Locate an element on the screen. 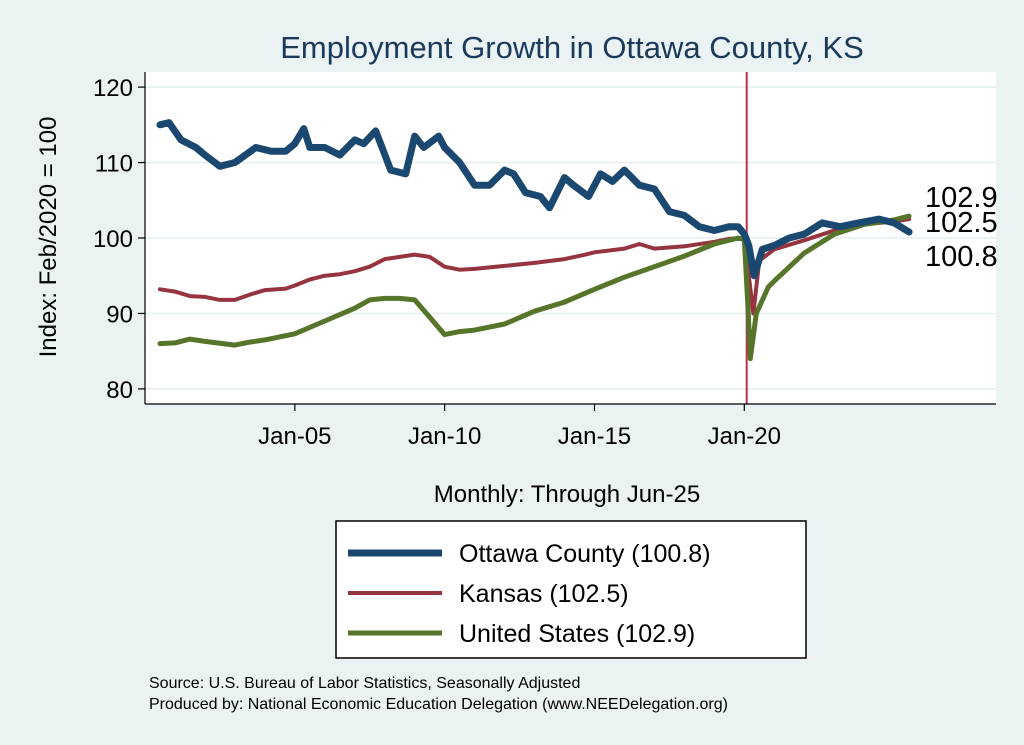 This screenshot has height=745, width=1024. x-ticks: Jan-05 Jan-10 Jan-15 Jan-20 is located at coordinates (519, 427).